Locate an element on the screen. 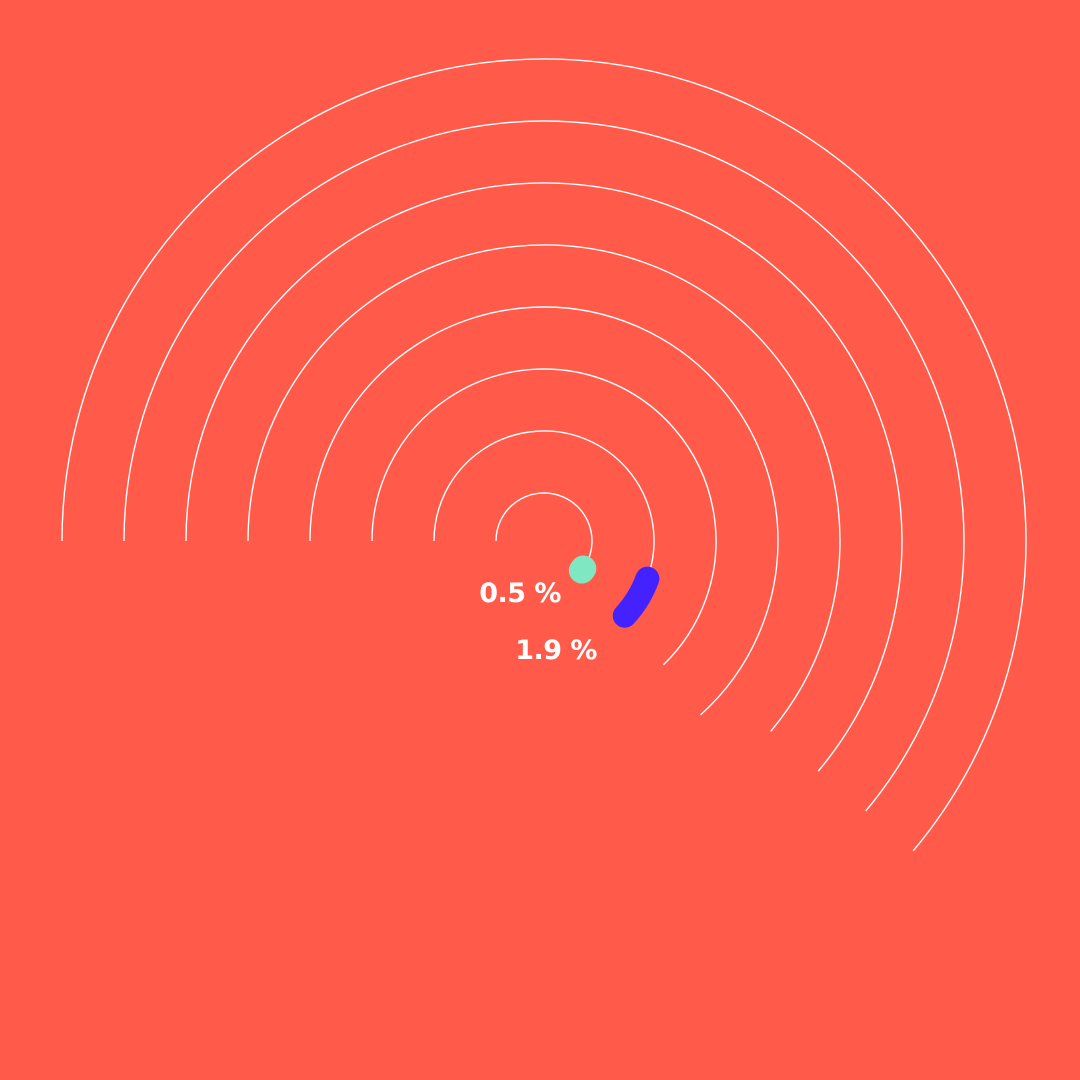 The image size is (1080, 1080). value-label-1: 1.9 % is located at coordinates (556, 650).